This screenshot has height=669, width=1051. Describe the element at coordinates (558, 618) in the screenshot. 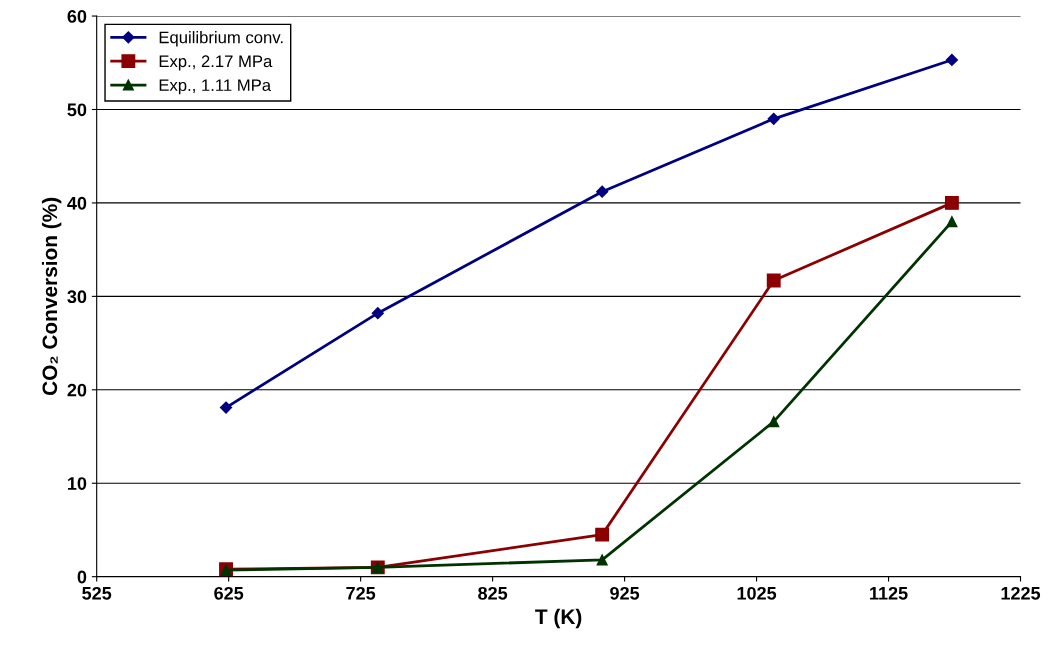

I see `x-axis-title: T (K)` at that location.